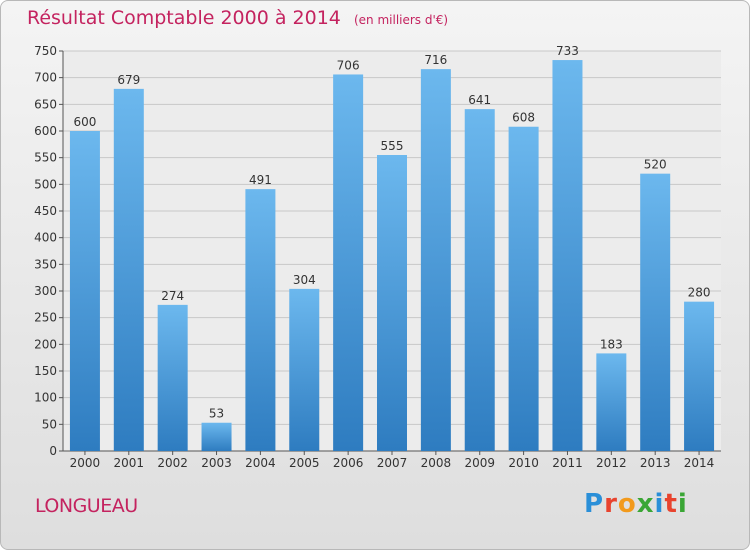 This screenshot has width=750, height=550. Describe the element at coordinates (45, 344) in the screenshot. I see `y-tick-label: 200` at that location.